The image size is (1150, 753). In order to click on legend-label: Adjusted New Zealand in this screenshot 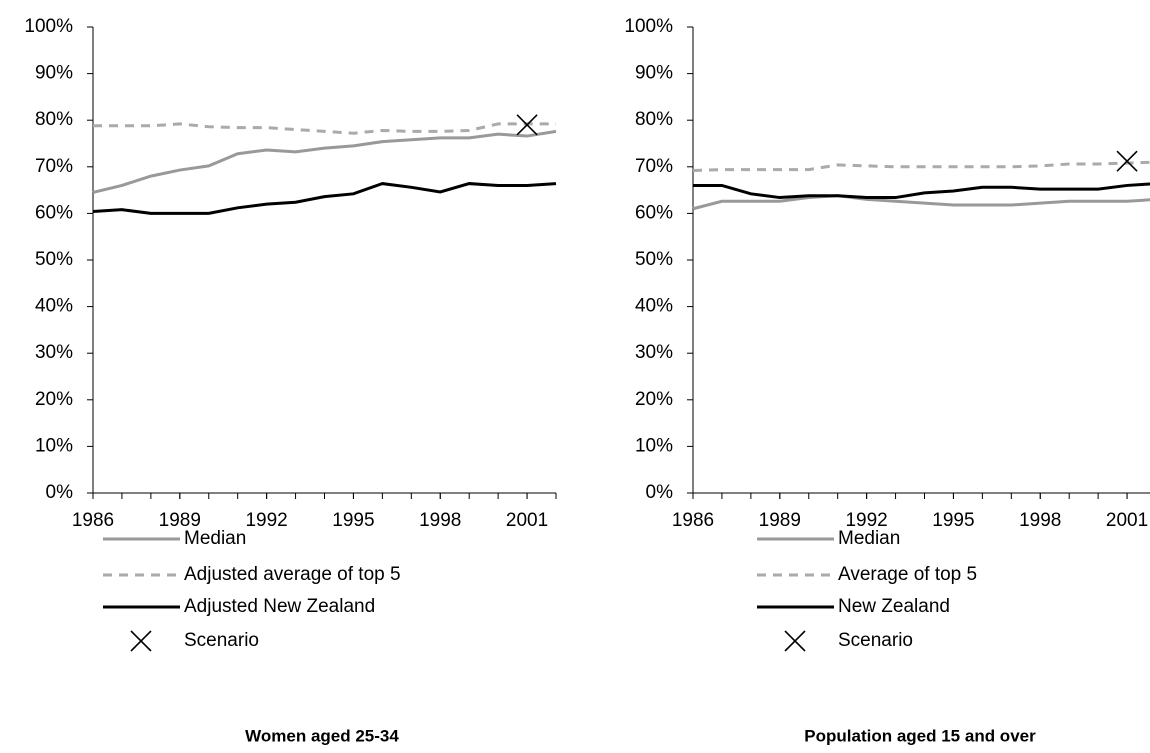, I will do `click(279, 606)`.